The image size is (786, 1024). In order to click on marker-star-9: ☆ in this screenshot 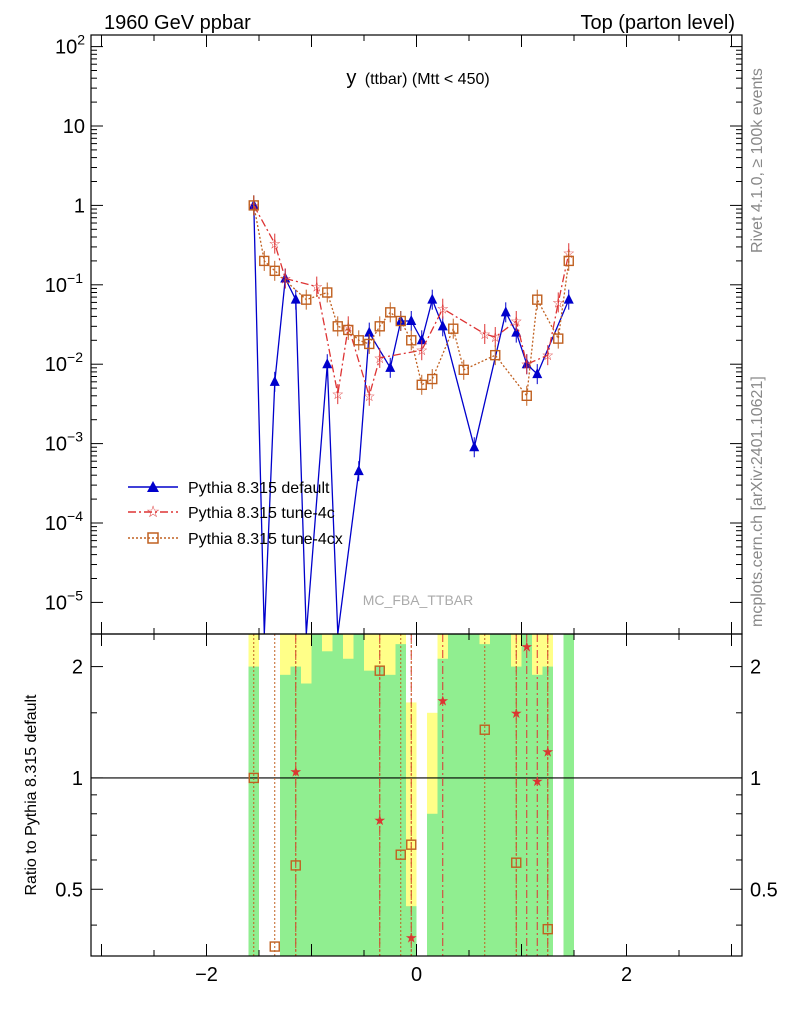, I will do `click(442, 309)`.